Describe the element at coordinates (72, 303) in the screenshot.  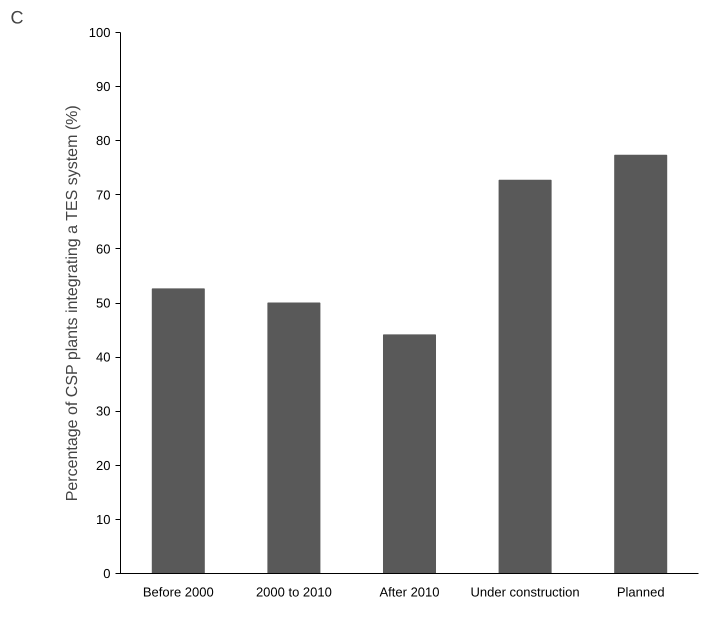
I see `y-axis-title: Percentage of CSP plants integrating a TES system (%)` at that location.